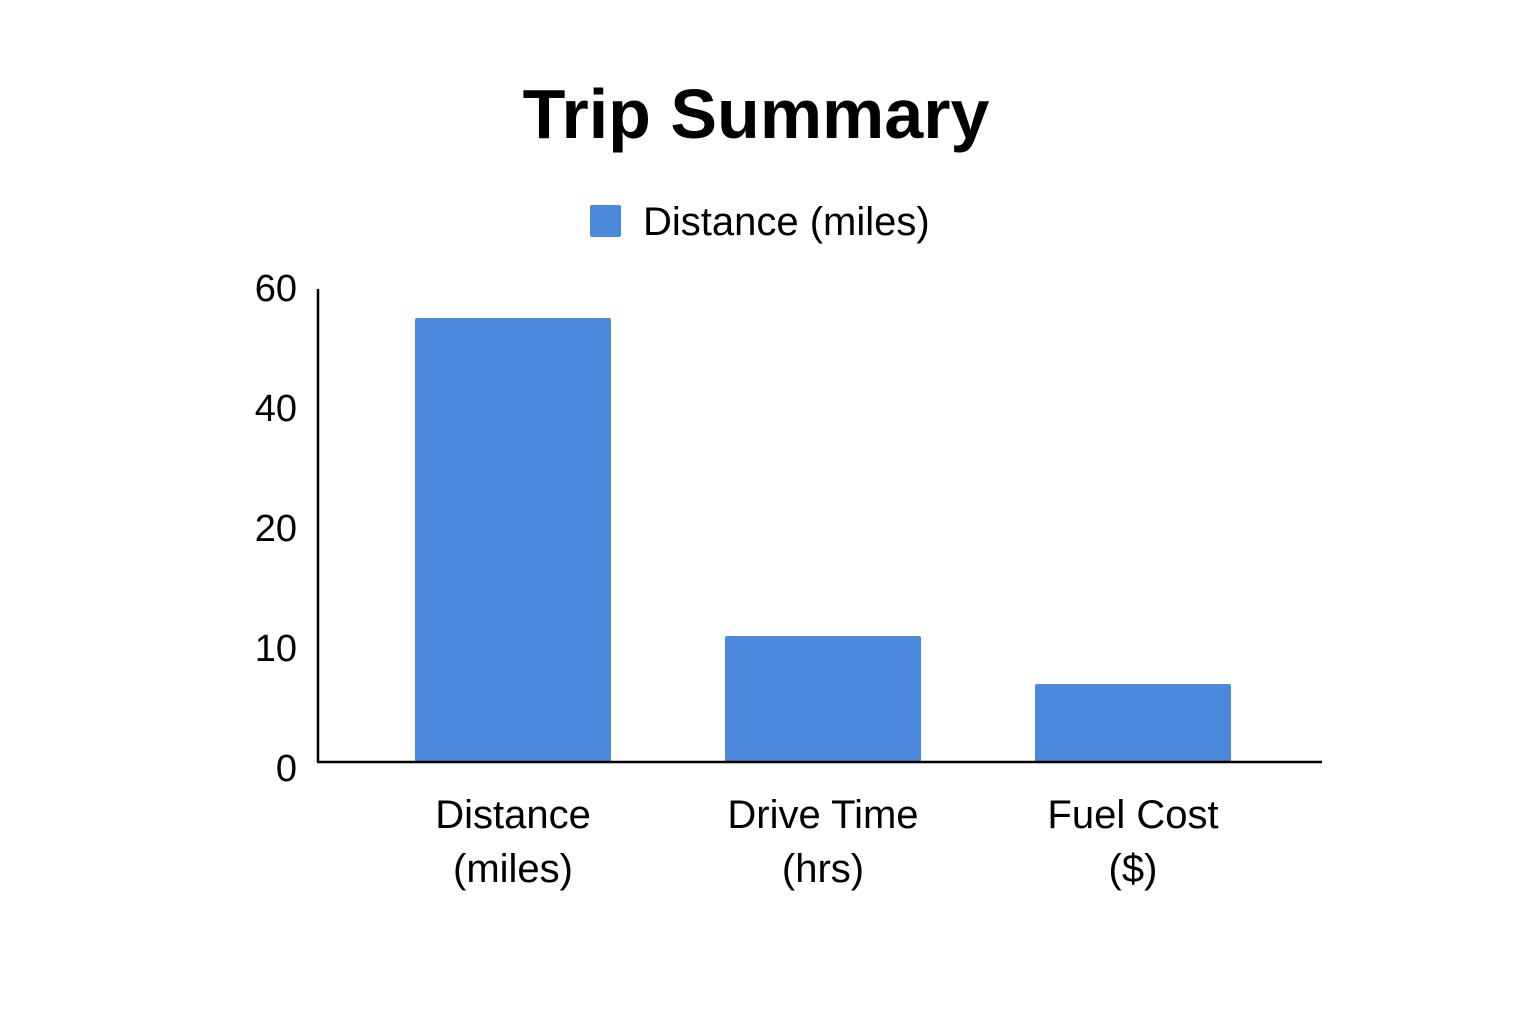  I want to click on legend-swatch, so click(605, 221).